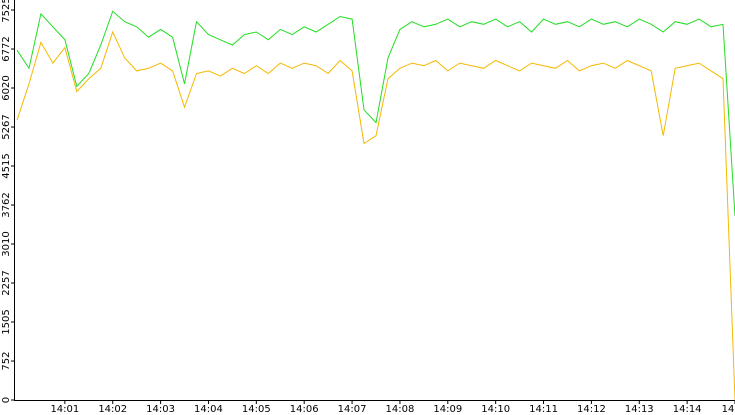  Describe the element at coordinates (304, 409) in the screenshot. I see `x-tick-label: 14:06` at that location.